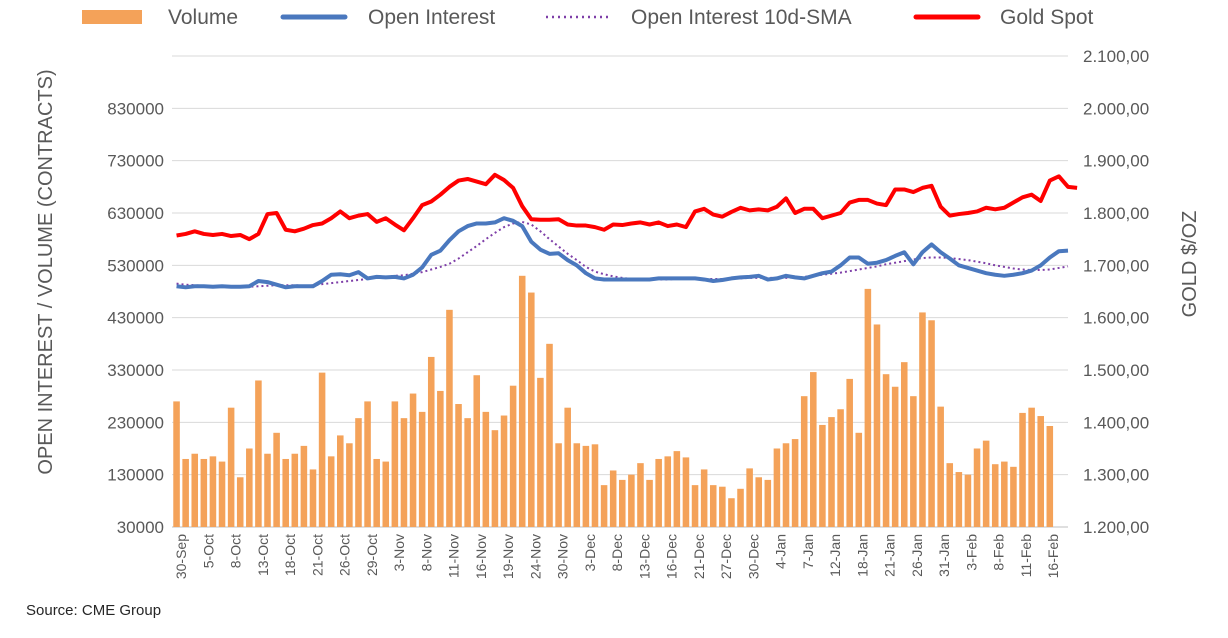 Image resolution: width=1228 pixels, height=638 pixels. I want to click on right-axis-title: GOLD $/OZ, so click(1190, 264).